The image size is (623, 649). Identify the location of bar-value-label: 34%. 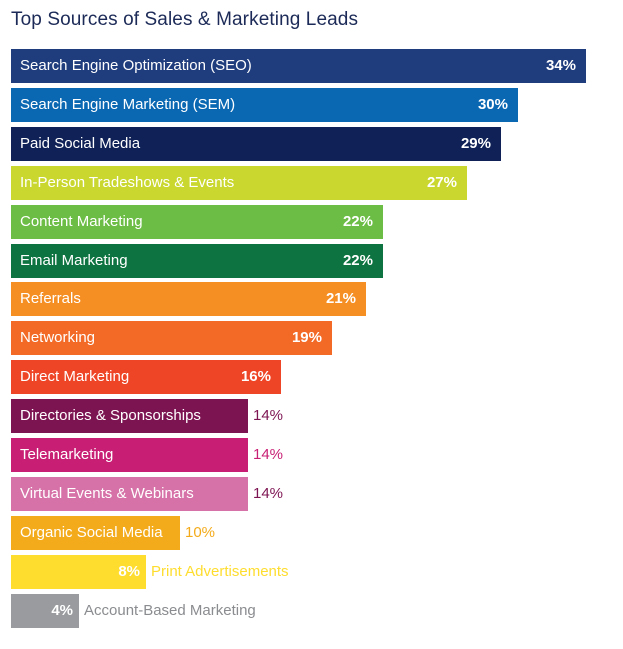
(560, 65).